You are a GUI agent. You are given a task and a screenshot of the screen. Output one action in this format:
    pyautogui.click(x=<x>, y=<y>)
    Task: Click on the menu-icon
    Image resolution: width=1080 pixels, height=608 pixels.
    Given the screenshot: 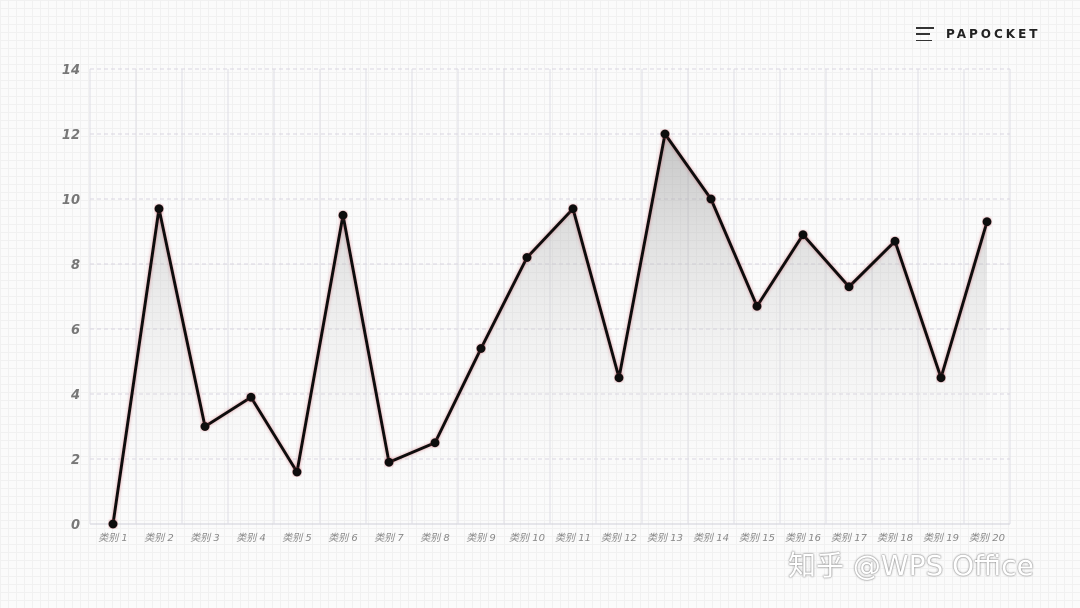 What is the action you would take?
    pyautogui.click(x=925, y=34)
    